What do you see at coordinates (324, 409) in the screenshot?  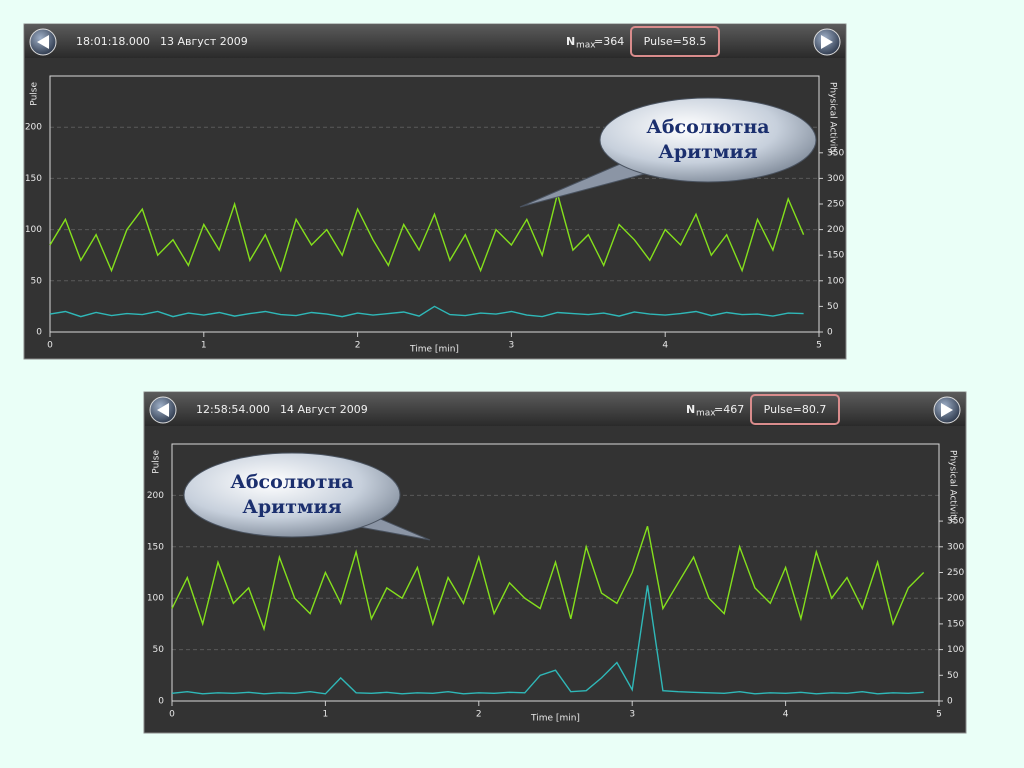 I see `header-date: 14 Август 2009` at bounding box center [324, 409].